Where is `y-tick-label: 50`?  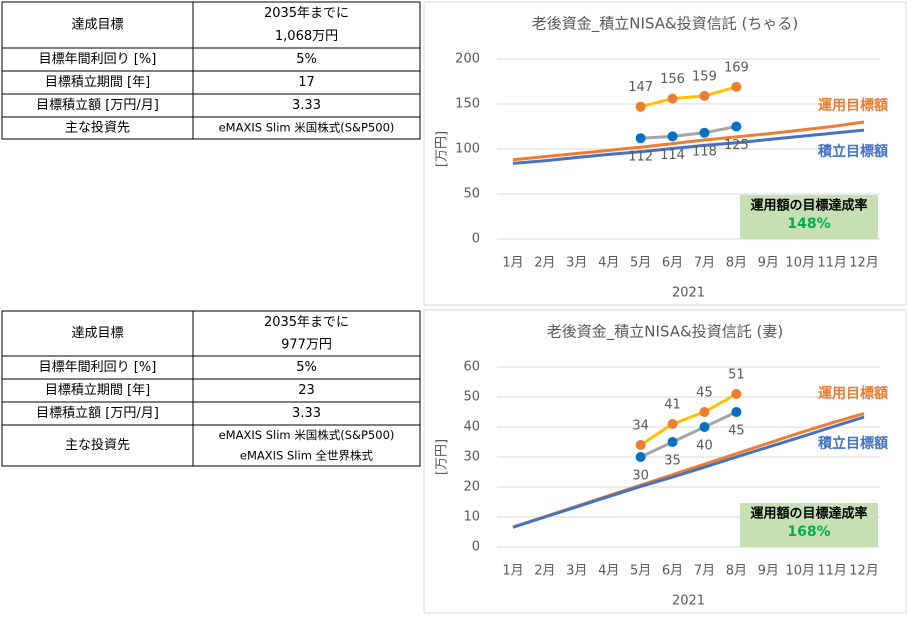 y-tick-label: 50 is located at coordinates (471, 397).